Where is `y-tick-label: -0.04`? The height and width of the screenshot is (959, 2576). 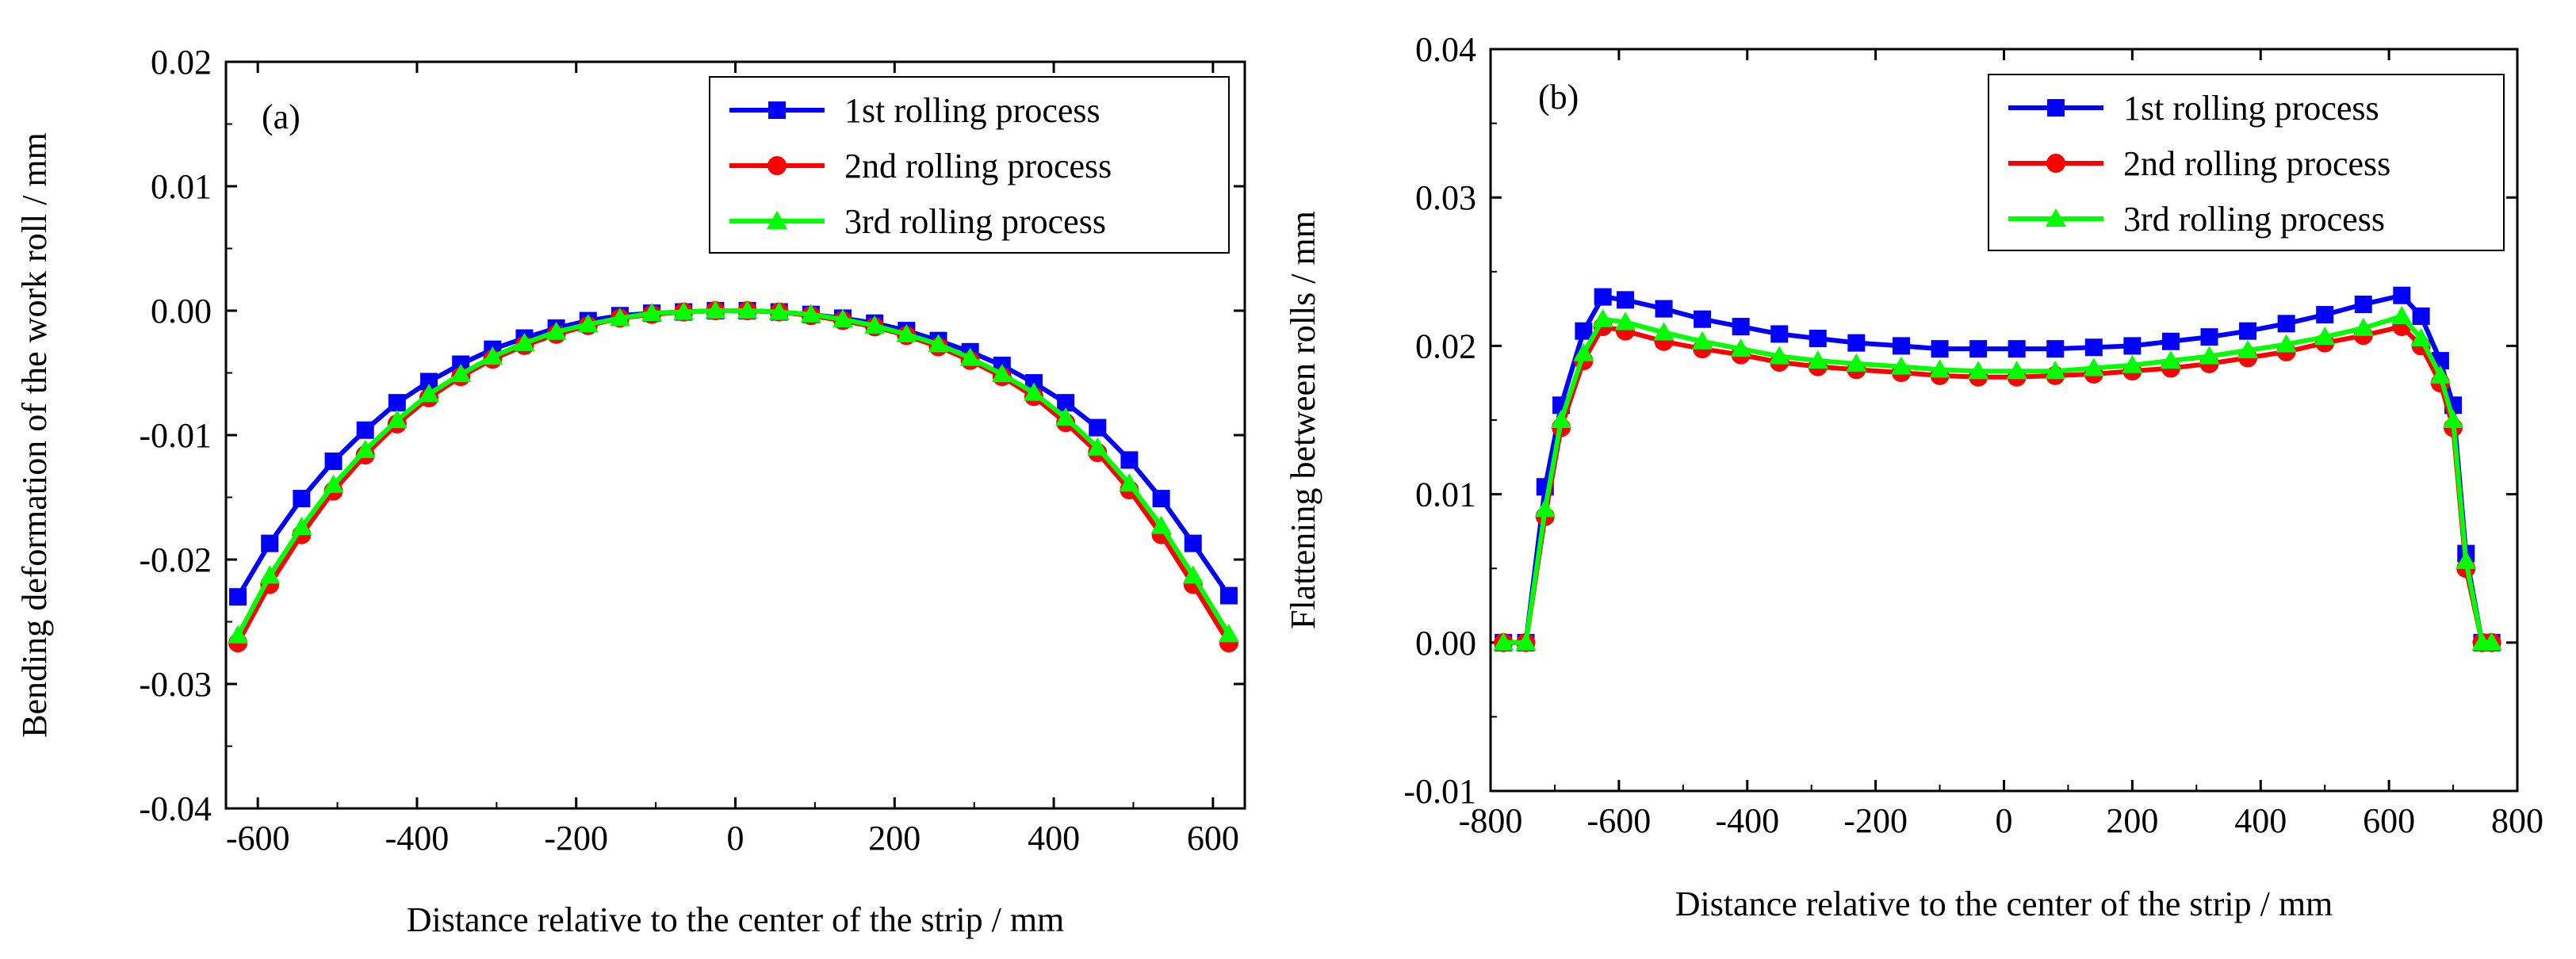
y-tick-label: -0.04 is located at coordinates (175, 808).